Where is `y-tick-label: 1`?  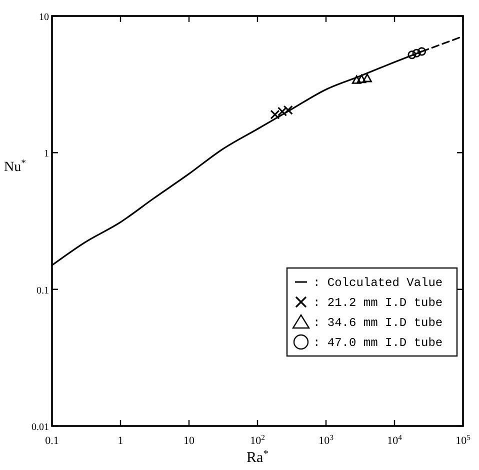 y-tick-label: 1 is located at coordinates (46, 154).